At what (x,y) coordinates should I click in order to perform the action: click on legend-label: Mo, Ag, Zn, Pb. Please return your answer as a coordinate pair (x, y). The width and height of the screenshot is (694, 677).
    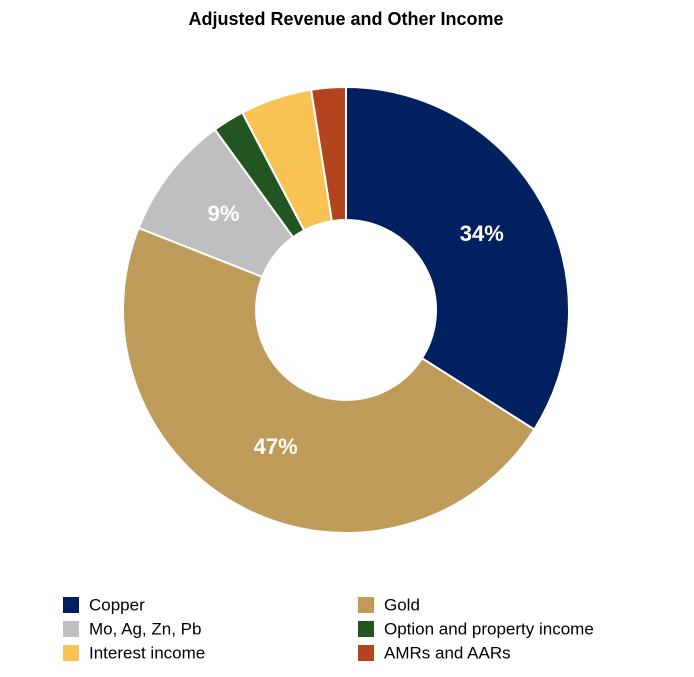
    Looking at the image, I should click on (145, 628).